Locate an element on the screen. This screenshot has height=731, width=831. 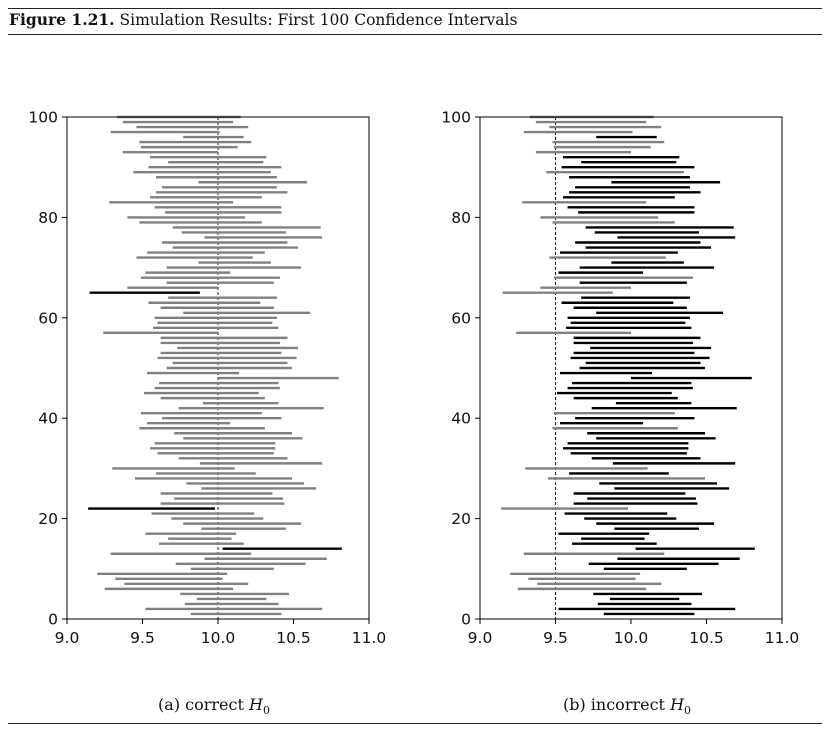
x-tick-label-a: 10.5 is located at coordinates (293, 638).